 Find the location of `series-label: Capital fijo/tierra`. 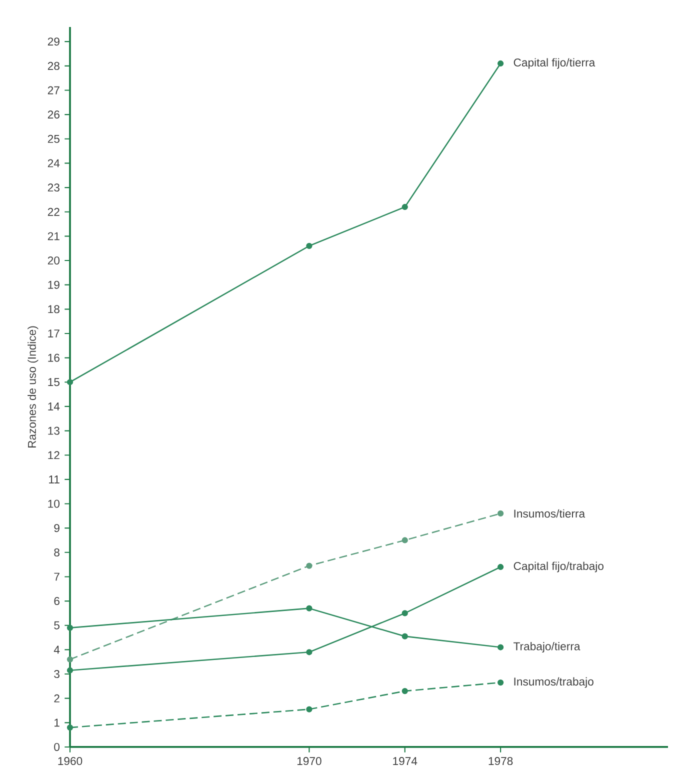

series-label: Capital fijo/tierra is located at coordinates (555, 63).